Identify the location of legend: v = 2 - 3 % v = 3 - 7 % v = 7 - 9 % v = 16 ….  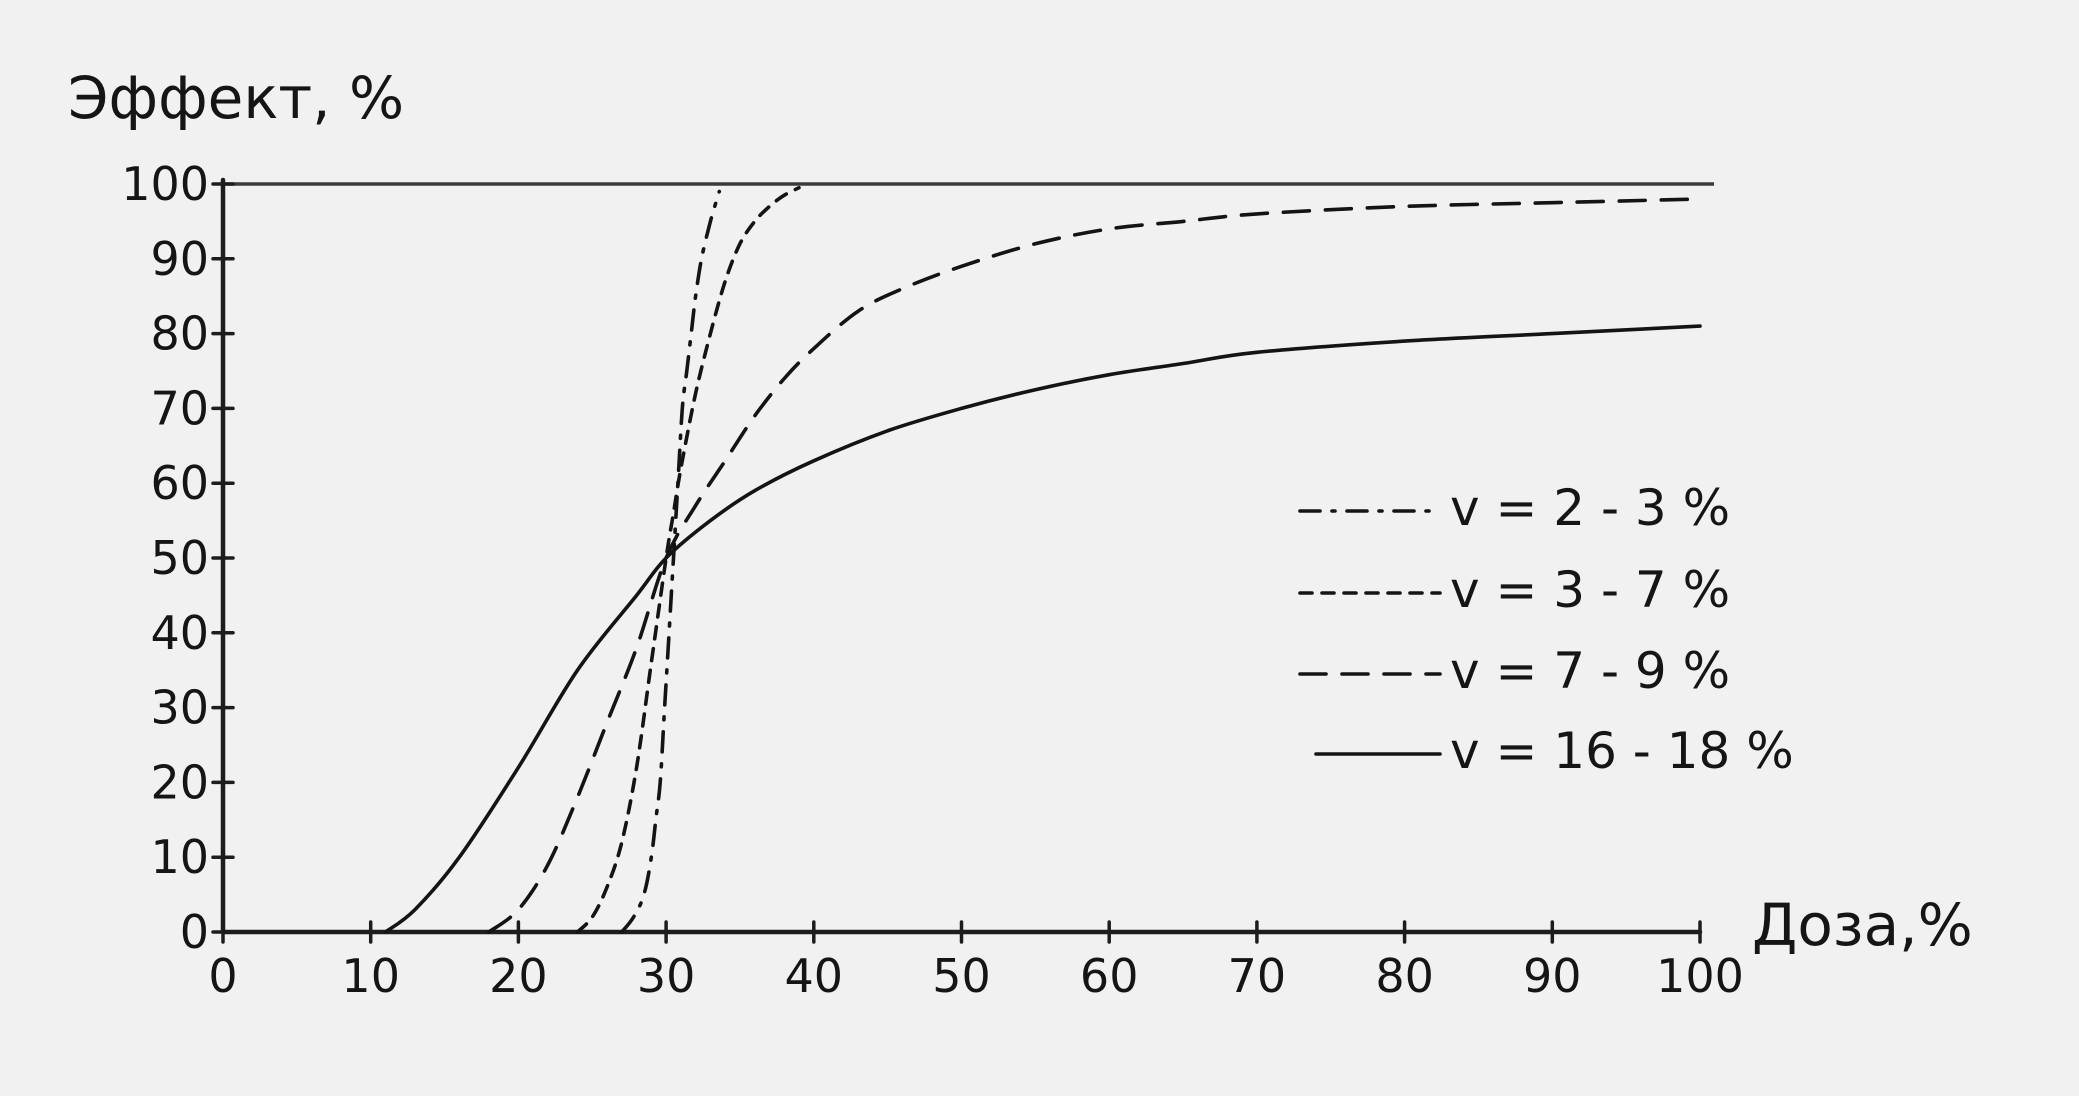
(1546, 629).